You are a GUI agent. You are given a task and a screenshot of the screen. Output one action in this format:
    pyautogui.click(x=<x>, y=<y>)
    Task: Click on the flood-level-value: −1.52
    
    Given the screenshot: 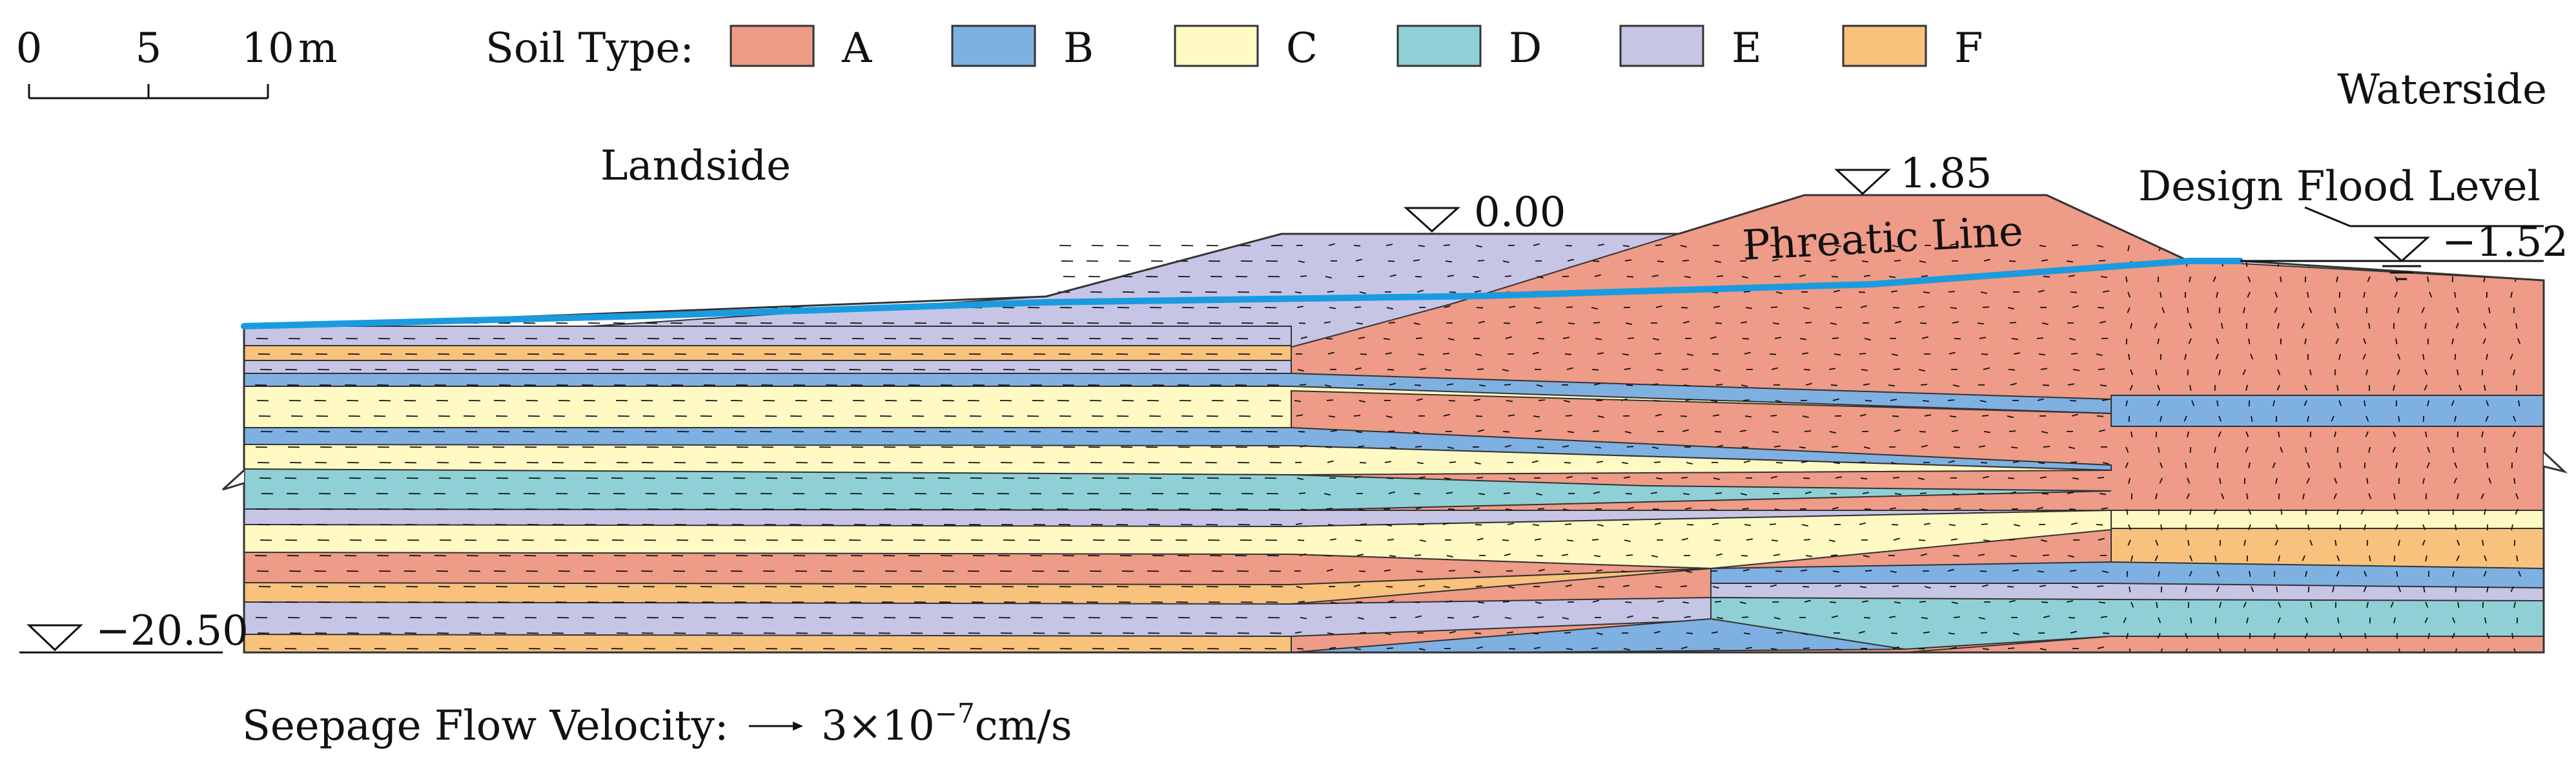 What is the action you would take?
    pyautogui.click(x=2505, y=242)
    